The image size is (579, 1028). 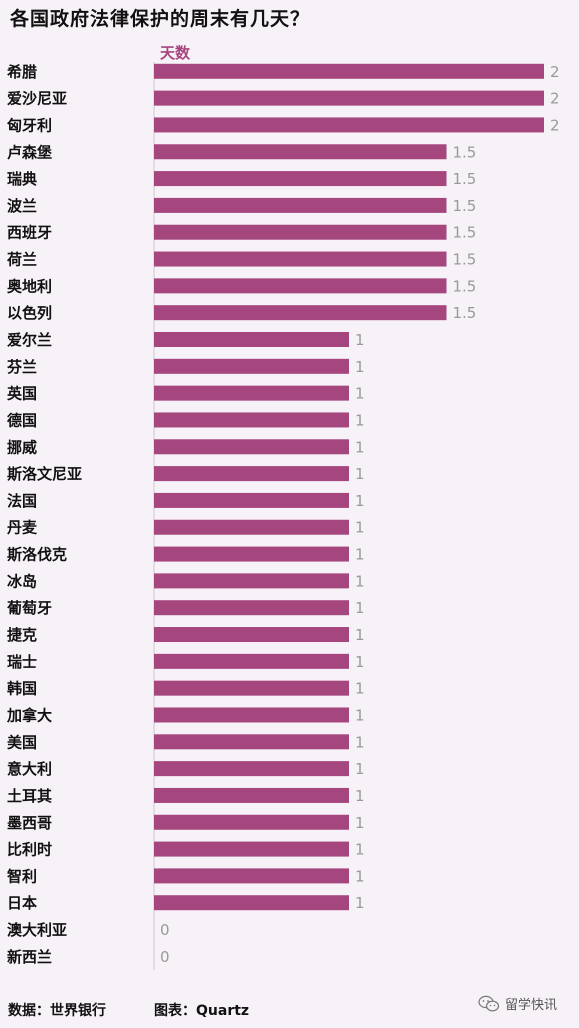 What do you see at coordinates (531, 1005) in the screenshot?
I see `watermark-text: 留学快讯` at bounding box center [531, 1005].